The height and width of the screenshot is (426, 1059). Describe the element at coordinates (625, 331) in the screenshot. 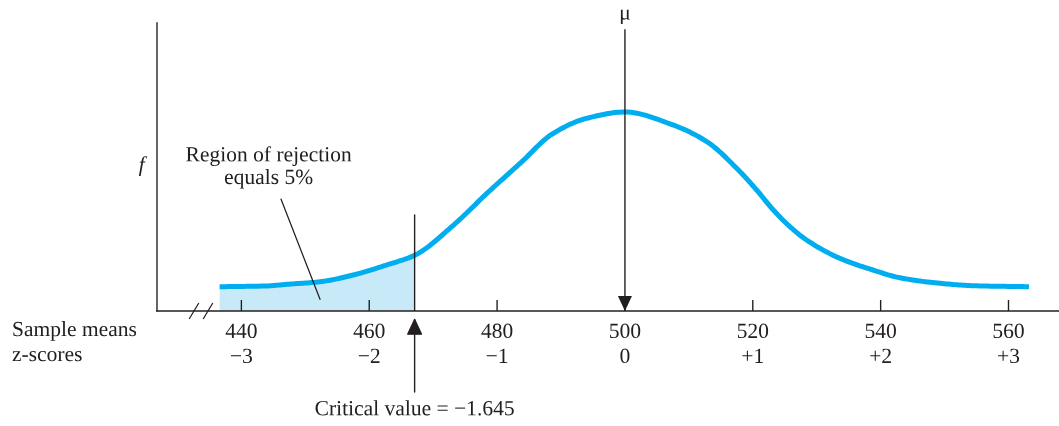

I see `x-tick-label: 500` at that location.